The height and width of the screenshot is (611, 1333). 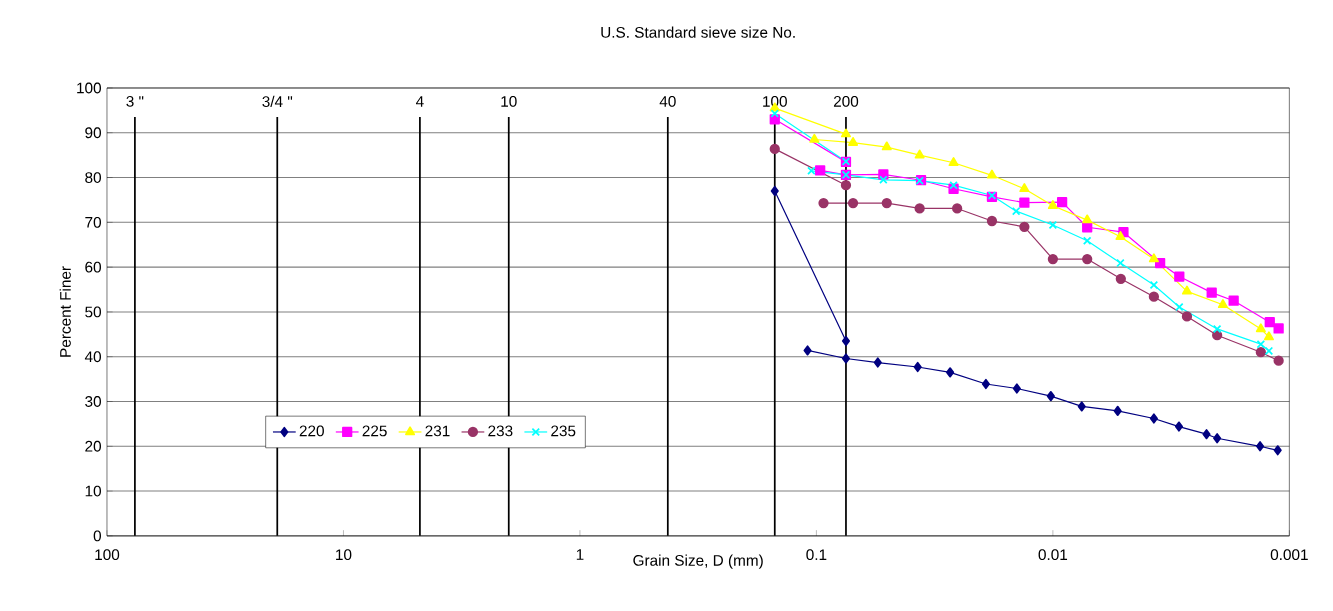 What do you see at coordinates (107, 555) in the screenshot?
I see `x-tick-label: 100` at bounding box center [107, 555].